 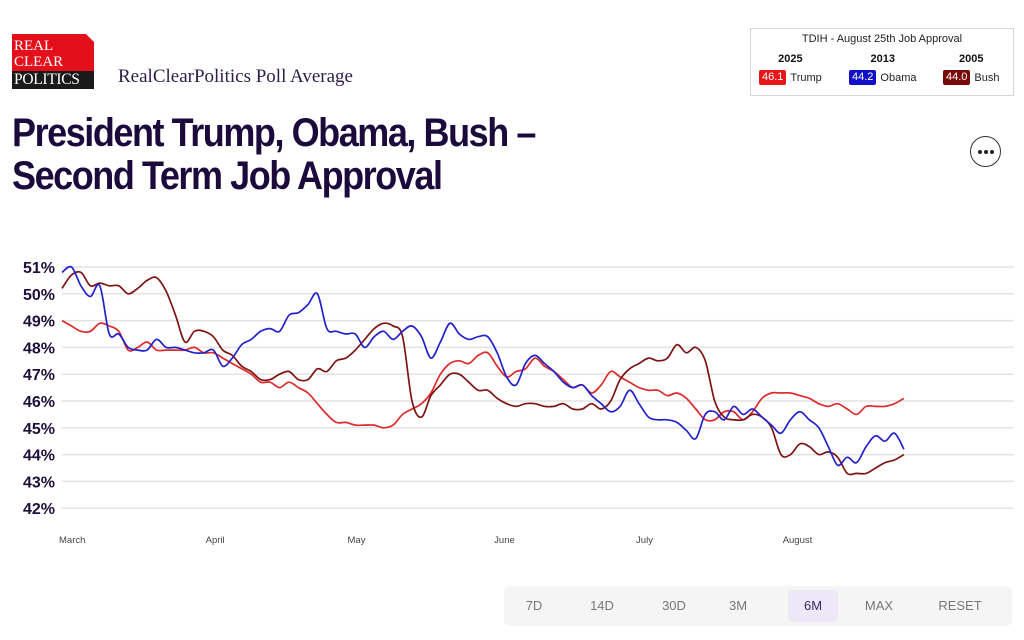 What do you see at coordinates (39, 62) in the screenshot?
I see `logo-text-clear: CLEAR` at bounding box center [39, 62].